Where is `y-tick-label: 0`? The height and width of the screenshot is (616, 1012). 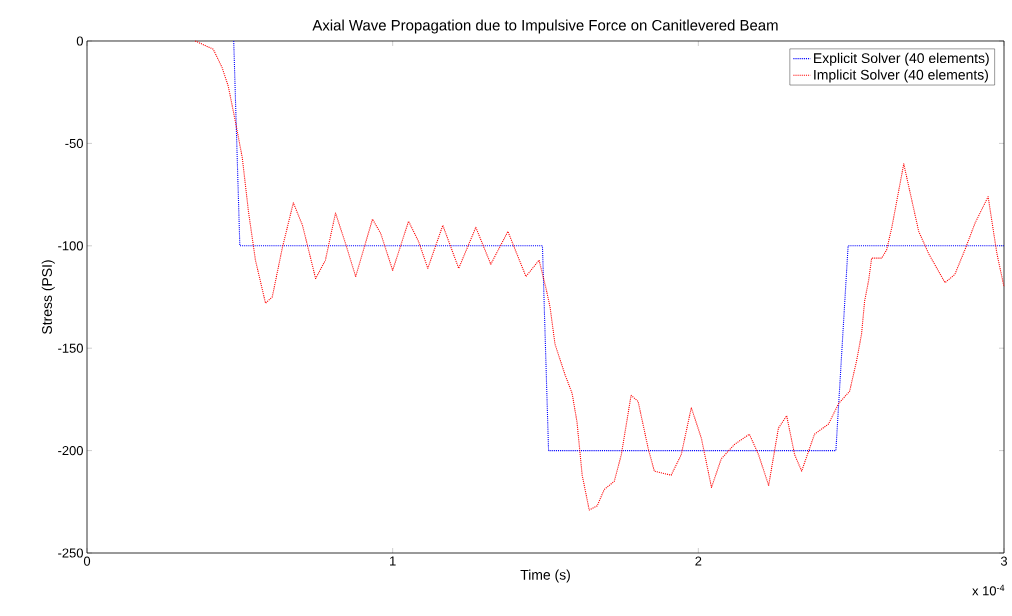 y-tick-label: 0 is located at coordinates (79, 41).